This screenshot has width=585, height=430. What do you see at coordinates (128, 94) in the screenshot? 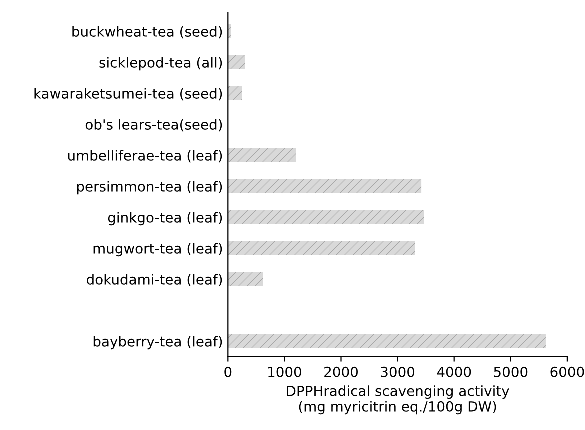
I see `y-tick-label: kawaraketsumei-tea (seed)` at bounding box center [128, 94].